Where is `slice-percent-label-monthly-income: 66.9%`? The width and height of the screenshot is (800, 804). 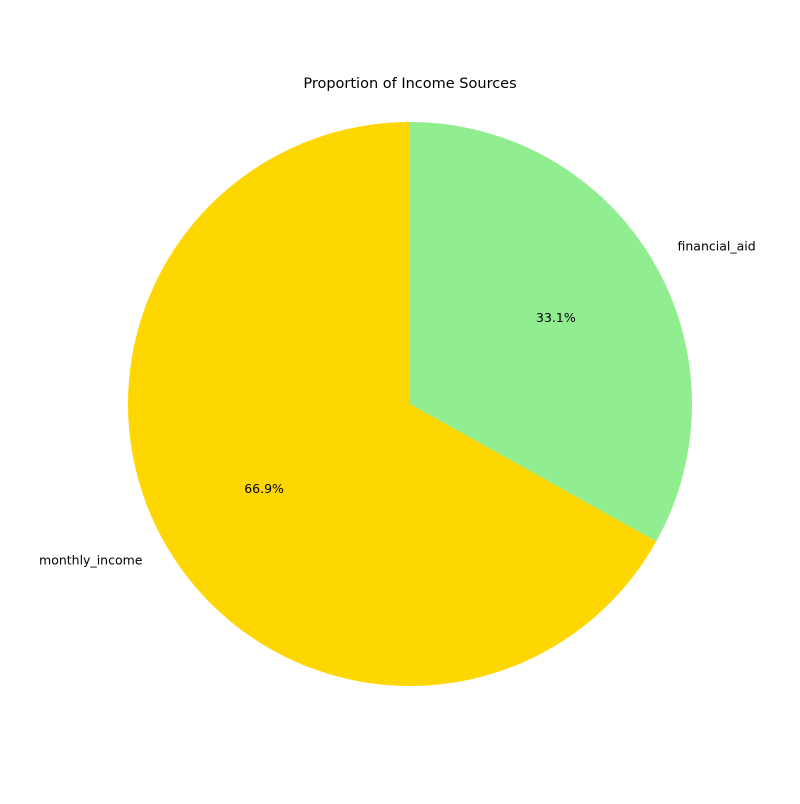
slice-percent-label-monthly-income: 66.9% is located at coordinates (264, 488).